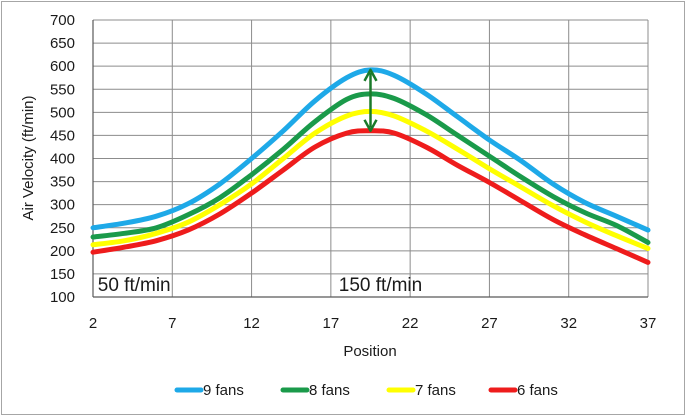 Image resolution: width=686 pixels, height=416 pixels. I want to click on x-tick-label: 27, so click(489, 323).